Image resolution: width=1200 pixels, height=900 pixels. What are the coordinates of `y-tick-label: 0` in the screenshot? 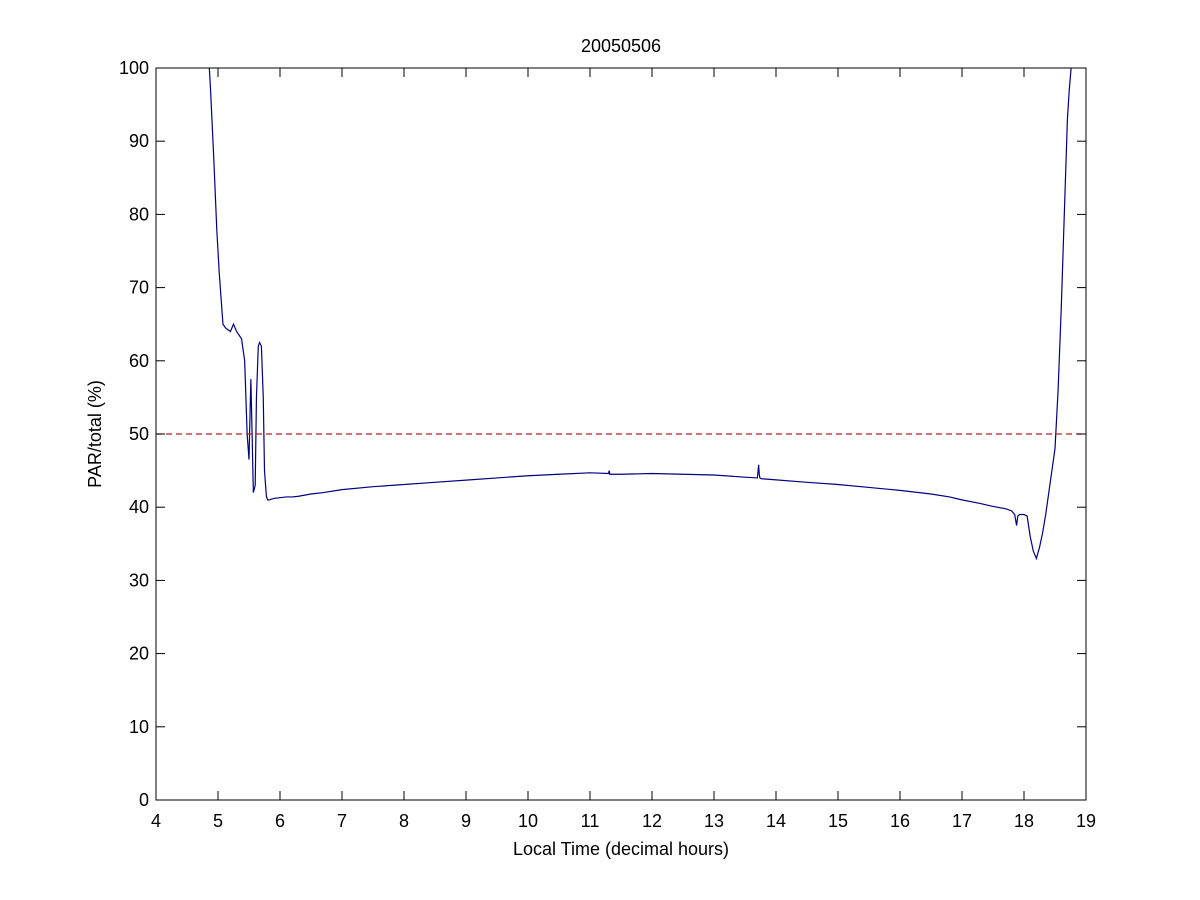 It's located at (144, 800).